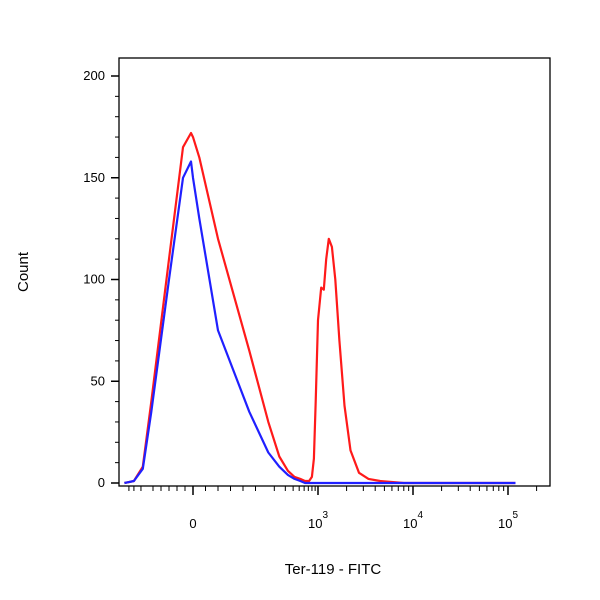 The width and height of the screenshot is (600, 600). I want to click on y-axis-title: Count, so click(23, 271).